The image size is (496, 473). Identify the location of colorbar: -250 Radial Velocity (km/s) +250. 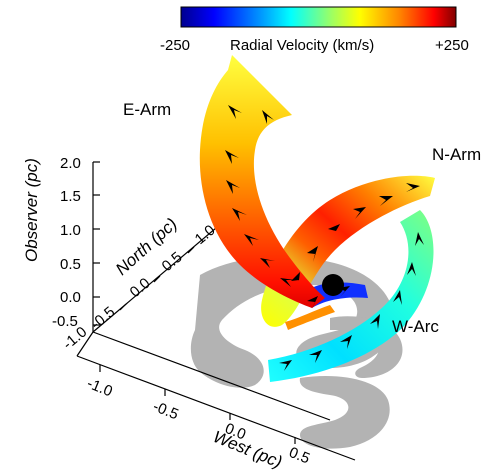
(314, 30).